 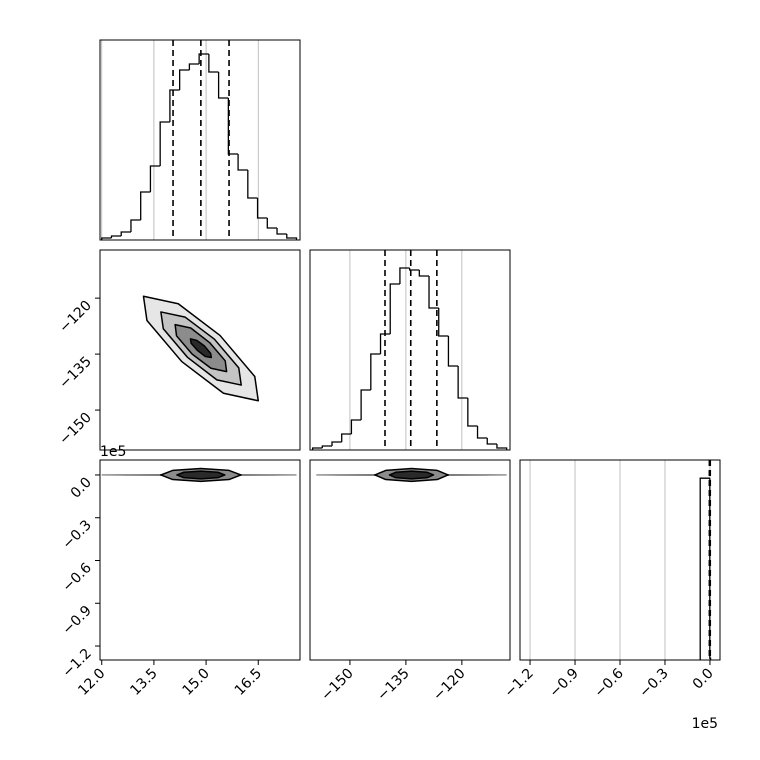 What do you see at coordinates (143, 682) in the screenshot?
I see `x-tick-label: 13.5` at bounding box center [143, 682].